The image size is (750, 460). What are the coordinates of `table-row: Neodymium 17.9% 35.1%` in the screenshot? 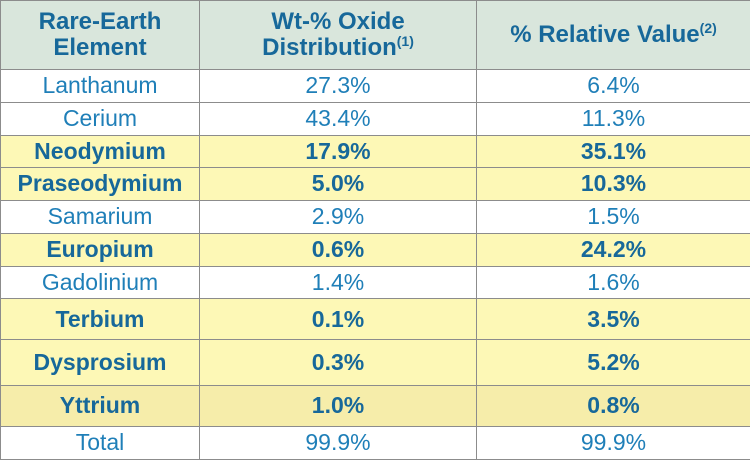 It's located at (375, 151).